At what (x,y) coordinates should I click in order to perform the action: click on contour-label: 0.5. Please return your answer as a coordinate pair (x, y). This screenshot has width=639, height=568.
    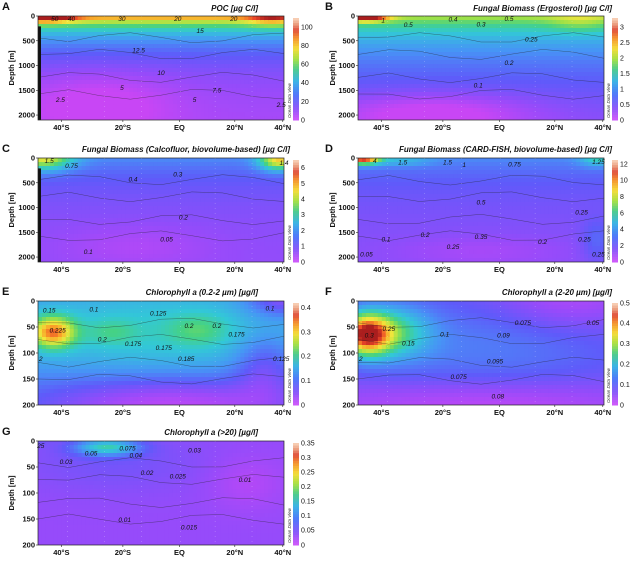
    Looking at the image, I should click on (408, 25).